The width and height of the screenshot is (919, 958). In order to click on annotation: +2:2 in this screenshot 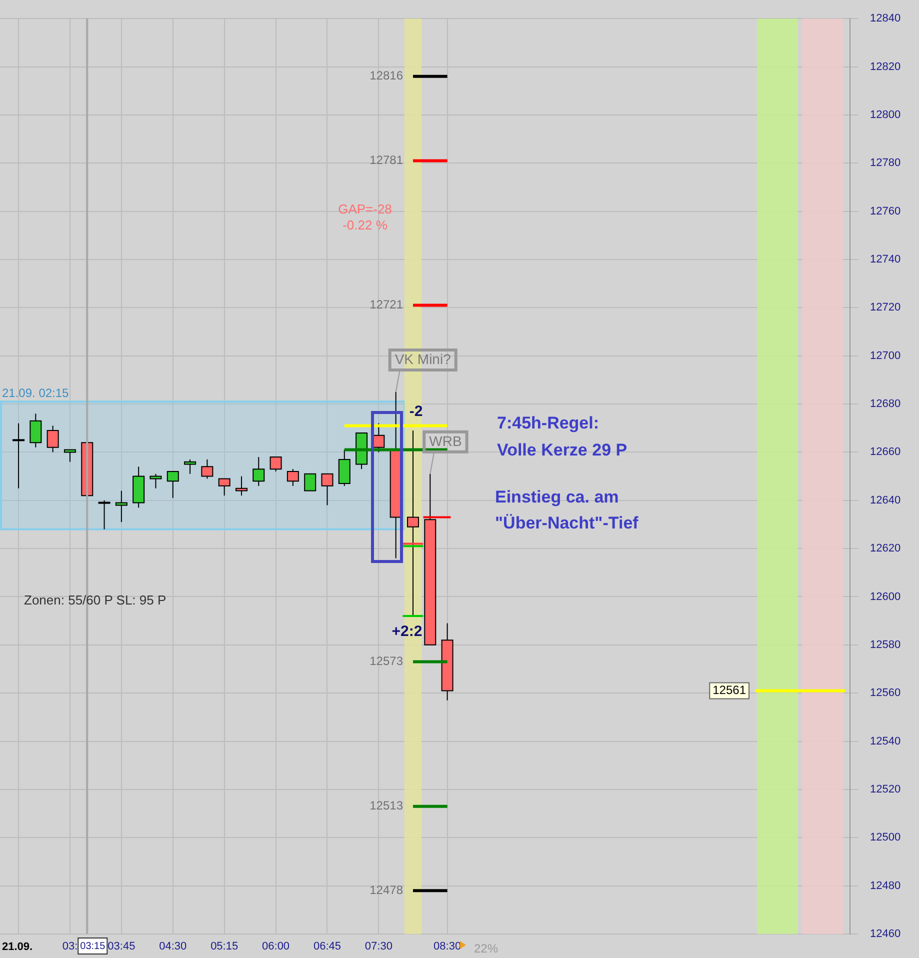, I will do `click(407, 631)`.